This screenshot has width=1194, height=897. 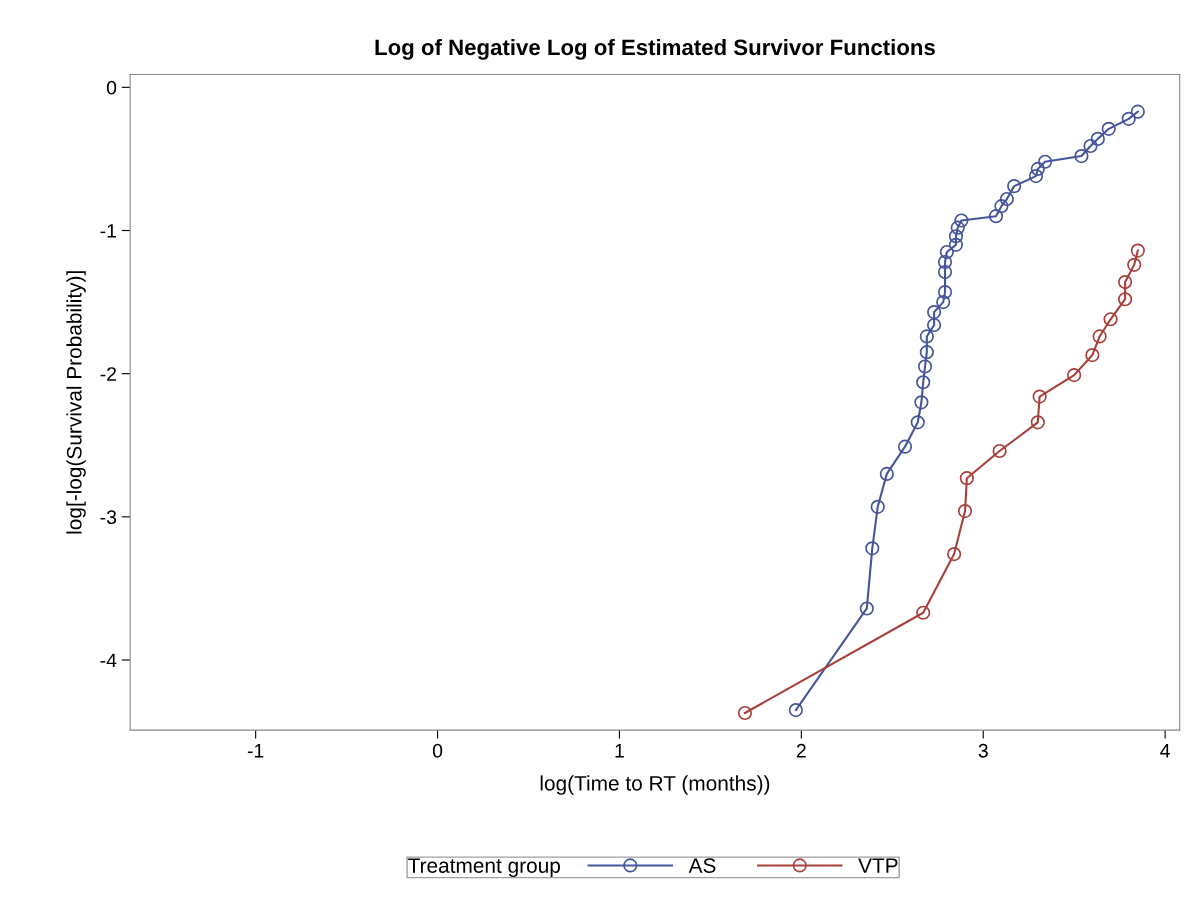 What do you see at coordinates (255, 751) in the screenshot?
I see `x-tick-label: -1` at bounding box center [255, 751].